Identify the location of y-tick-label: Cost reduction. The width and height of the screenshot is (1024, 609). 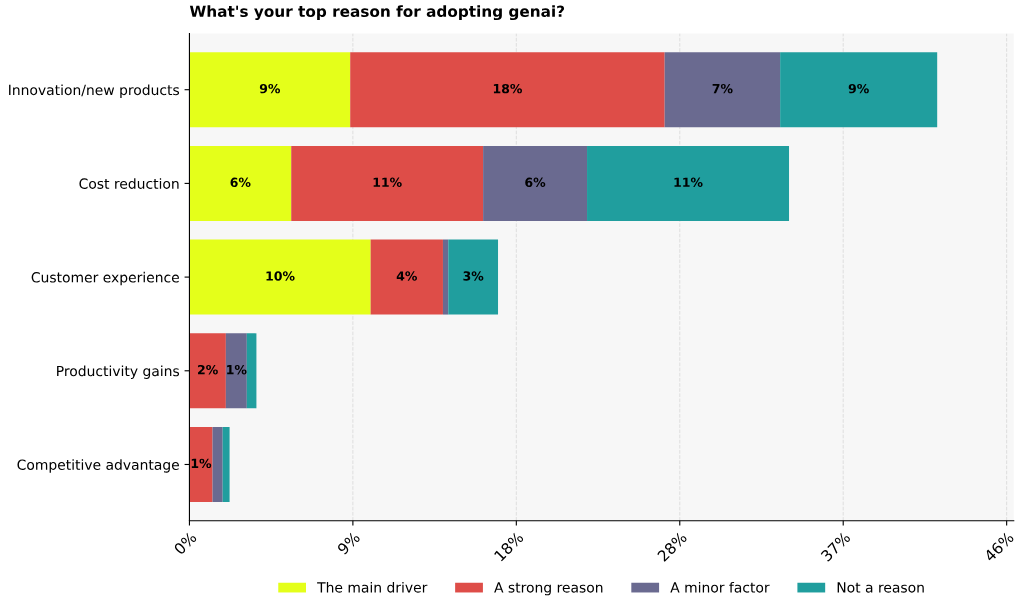
(129, 183).